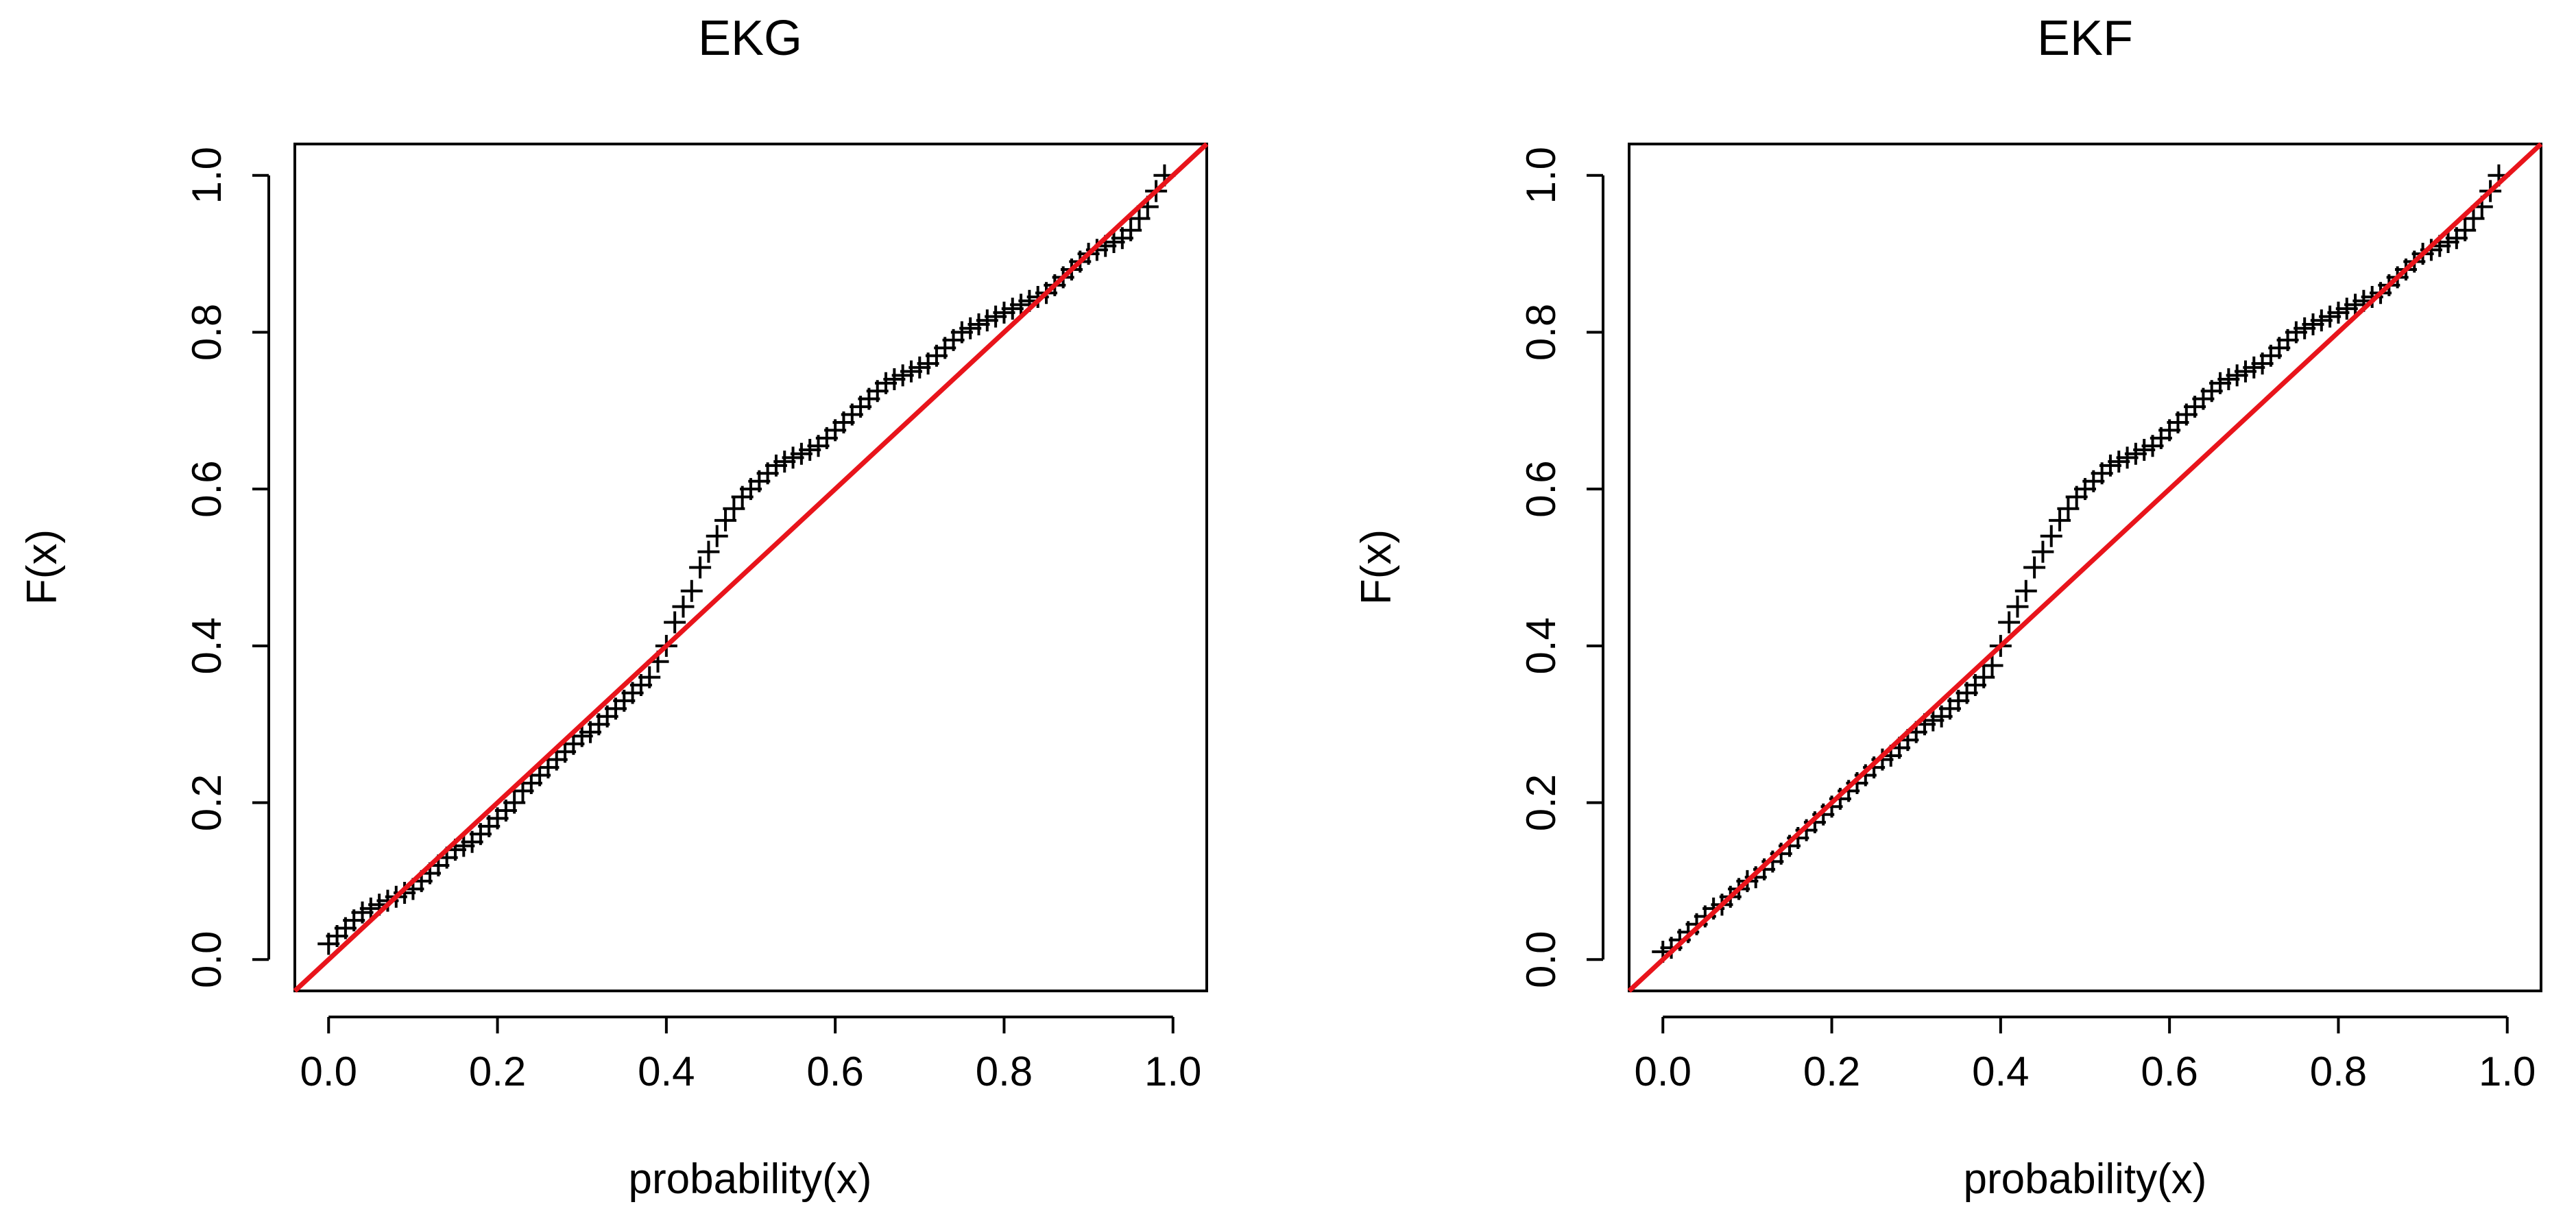 This screenshot has height=1222, width=2576. What do you see at coordinates (750, 38) in the screenshot?
I see `chart-title: EKG` at bounding box center [750, 38].